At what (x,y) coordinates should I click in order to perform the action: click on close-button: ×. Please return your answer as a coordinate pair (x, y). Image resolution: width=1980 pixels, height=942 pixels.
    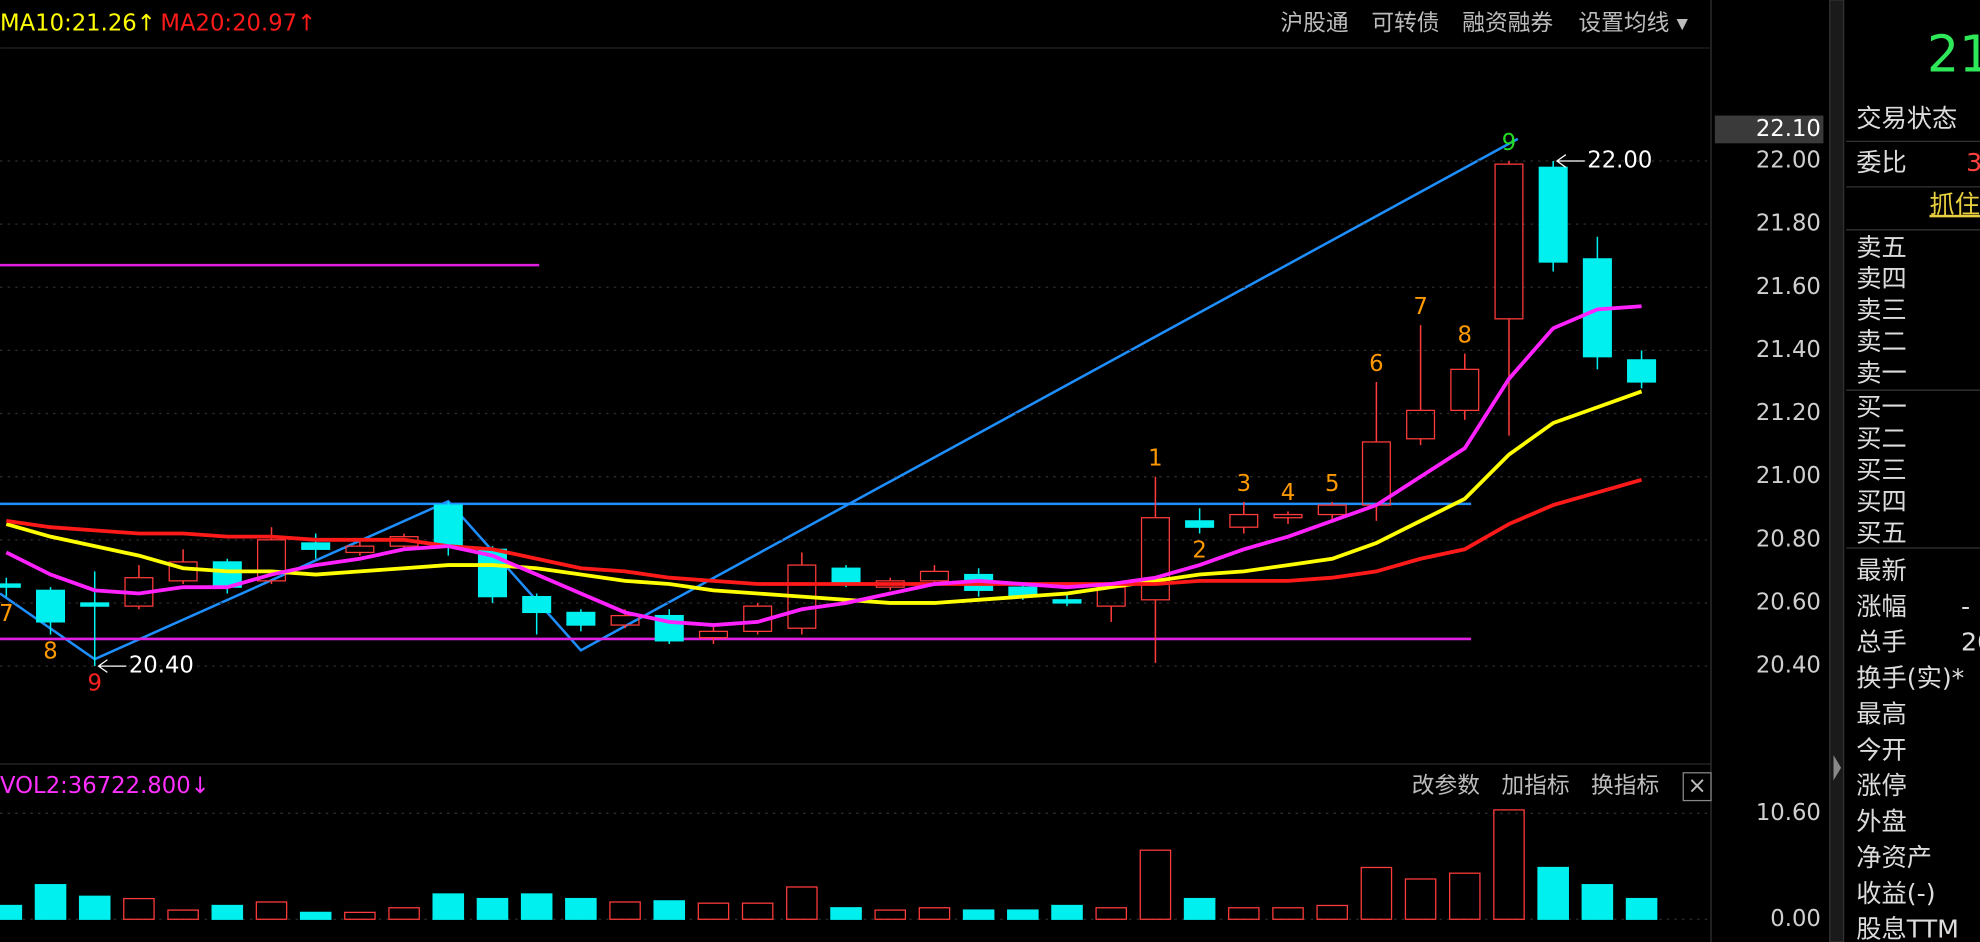
    Looking at the image, I should click on (1697, 786).